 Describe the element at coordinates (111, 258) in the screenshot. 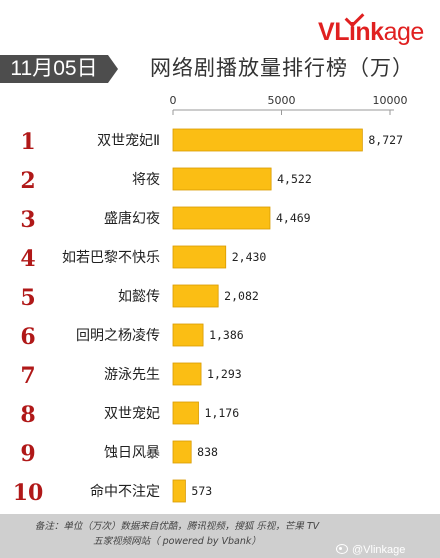

I see `category-label-4: 如若巴黎不快乐` at that location.